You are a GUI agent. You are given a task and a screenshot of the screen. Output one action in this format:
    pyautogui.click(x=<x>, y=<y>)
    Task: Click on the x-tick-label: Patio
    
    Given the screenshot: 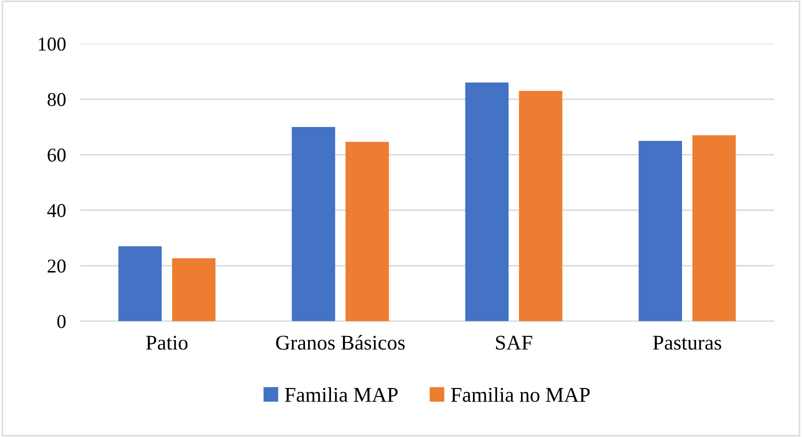 What is the action you would take?
    pyautogui.click(x=167, y=343)
    